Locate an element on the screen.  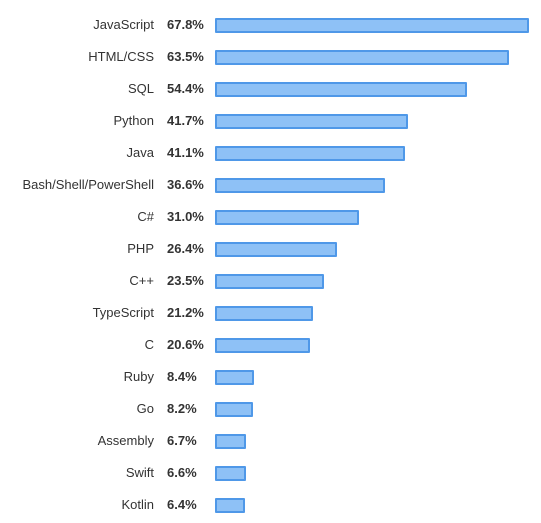
category-label: Assembly is located at coordinates (125, 440).